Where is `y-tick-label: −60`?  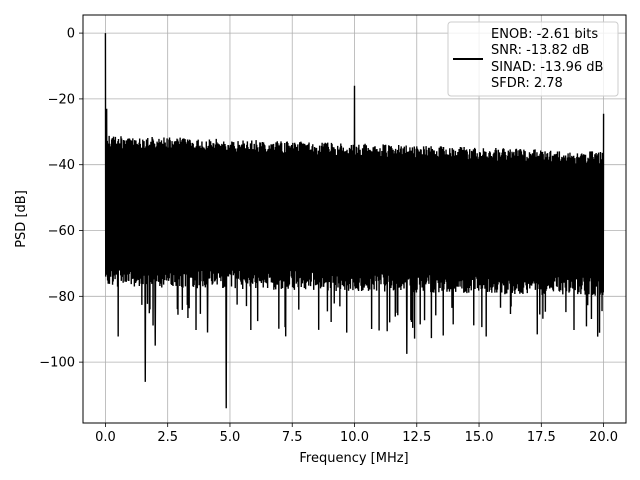
y-tick-label: −60 is located at coordinates (61, 231).